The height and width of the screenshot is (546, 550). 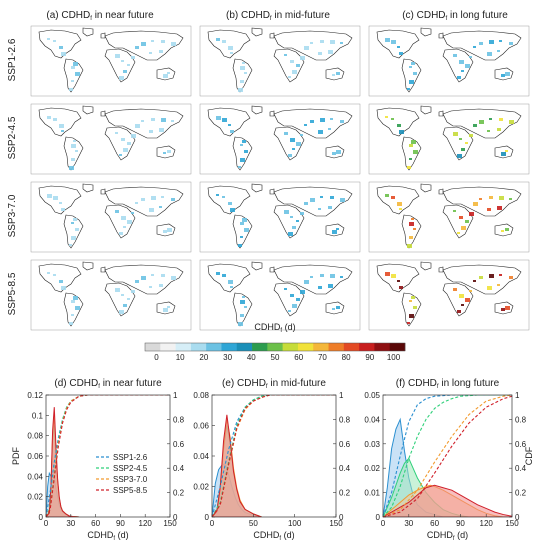 What do you see at coordinates (35, 456) in the screenshot?
I see `y-tick-label: 0.06` at bounding box center [35, 456].